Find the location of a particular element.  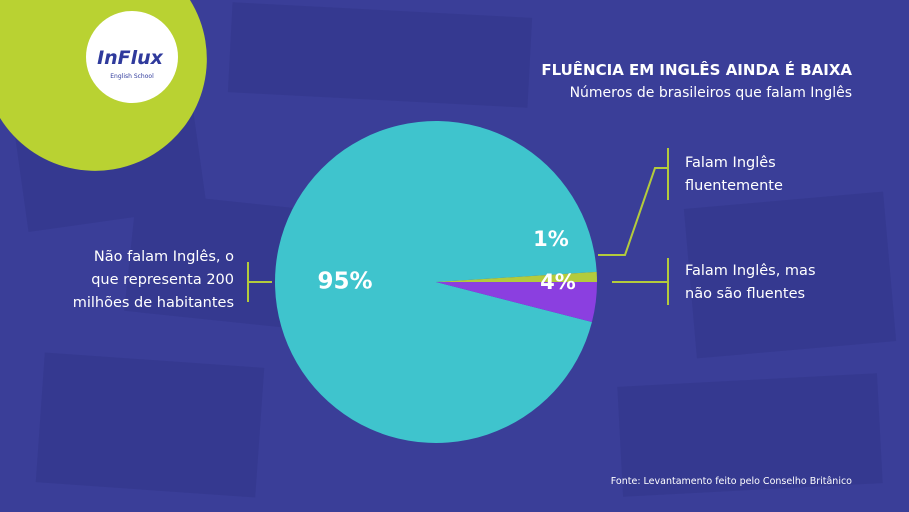

chart-title: FLUÊNCIA EM INGLÊS AINDA É BAIXA is located at coordinates (696, 69).